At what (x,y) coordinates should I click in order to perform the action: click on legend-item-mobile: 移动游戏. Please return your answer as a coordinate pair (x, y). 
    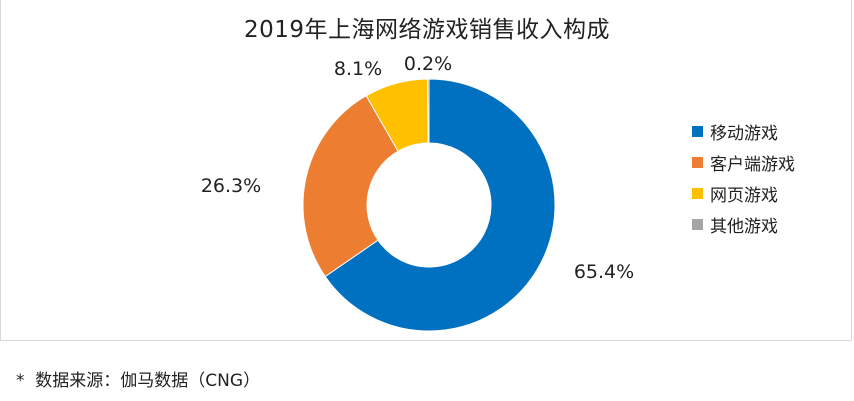
    Looking at the image, I should click on (743, 131).